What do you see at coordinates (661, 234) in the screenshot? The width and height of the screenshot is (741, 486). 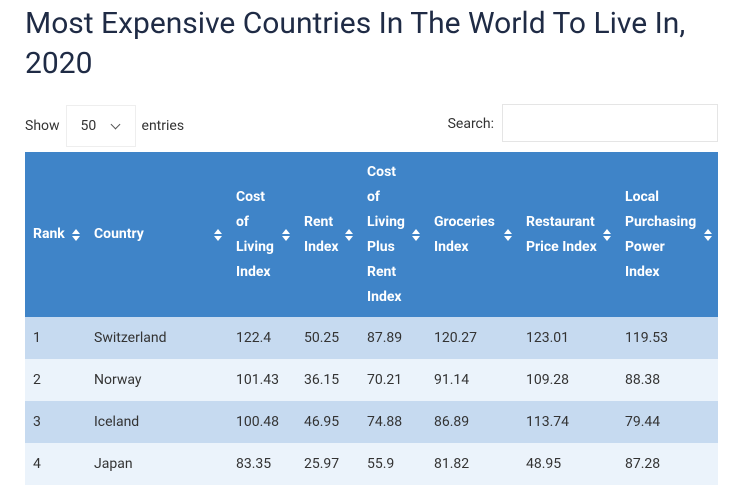 I see `column-header-label: Local Purchasing Power Index` at bounding box center [661, 234].